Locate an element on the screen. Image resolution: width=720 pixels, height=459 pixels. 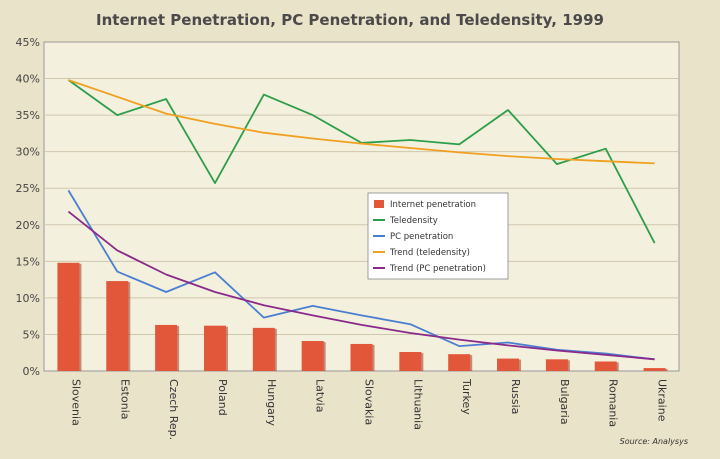
y-tick-label: 25% is located at coordinates (28, 188).